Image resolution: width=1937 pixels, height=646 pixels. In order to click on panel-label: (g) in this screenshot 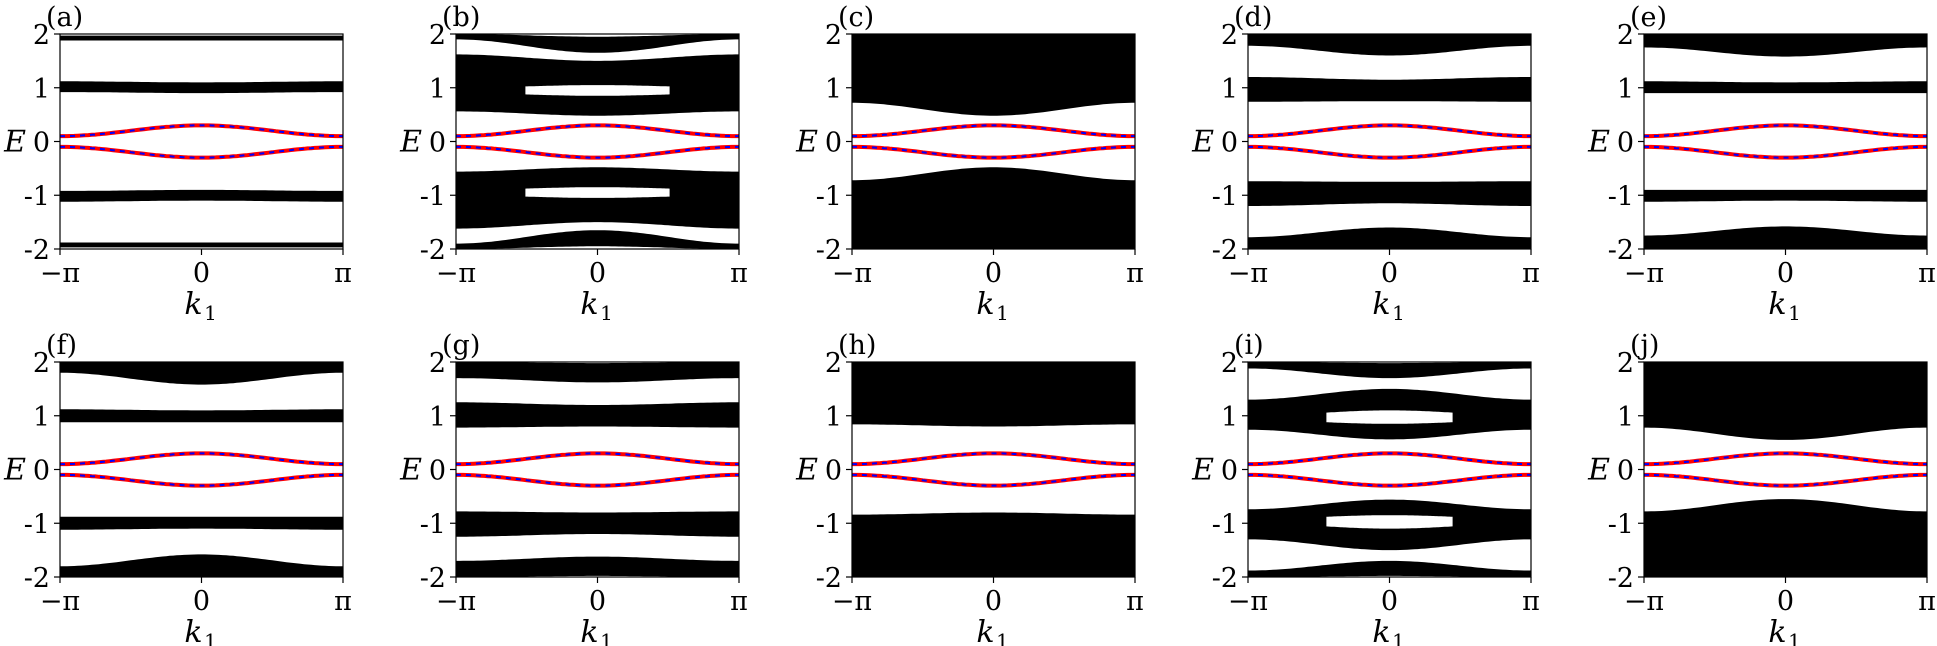, I will do `click(461, 345)`.